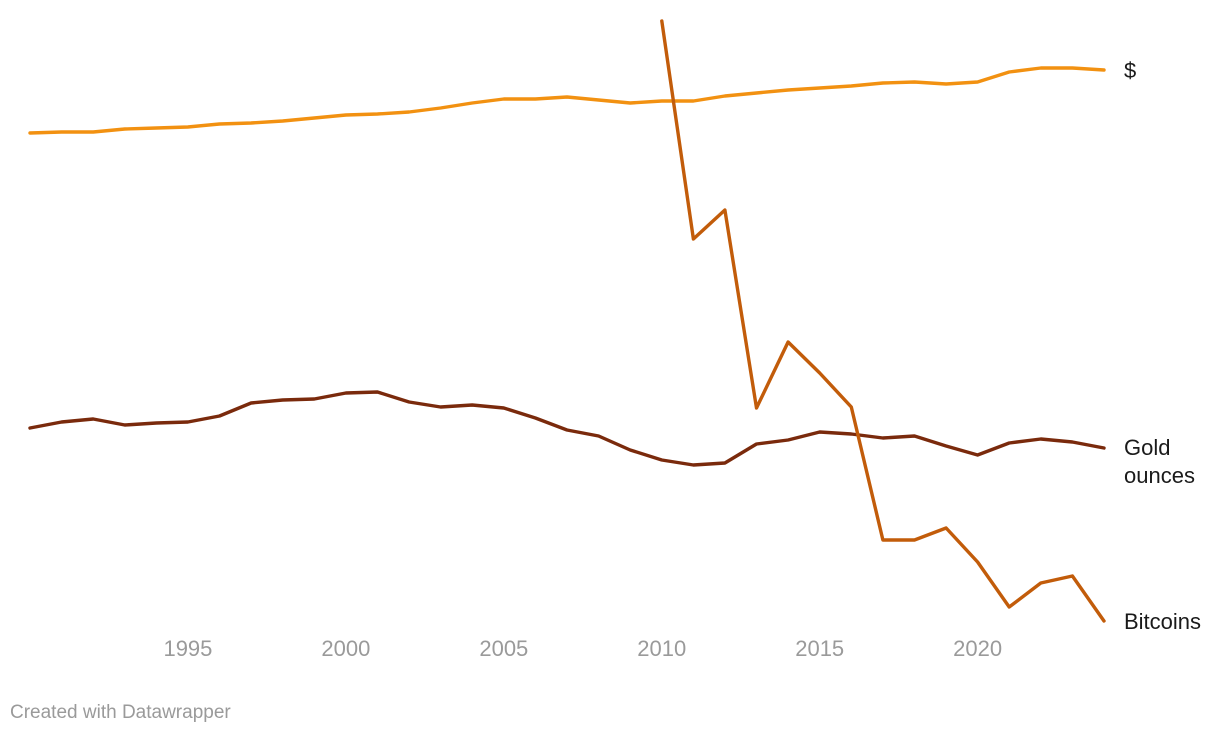  What do you see at coordinates (567, 428) in the screenshot?
I see `series-line-gold-ounces` at bounding box center [567, 428].